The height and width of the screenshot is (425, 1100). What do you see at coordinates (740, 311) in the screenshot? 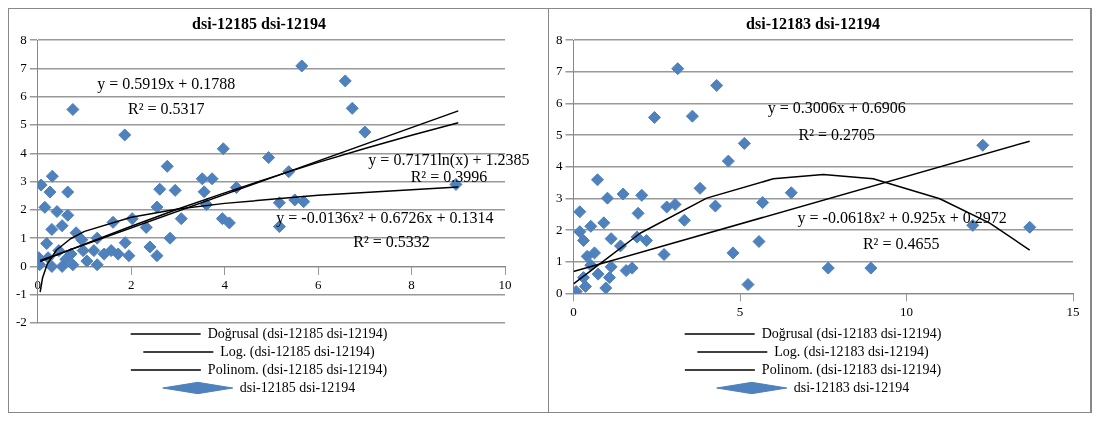
I see `x-tick-label: 5` at bounding box center [740, 311].